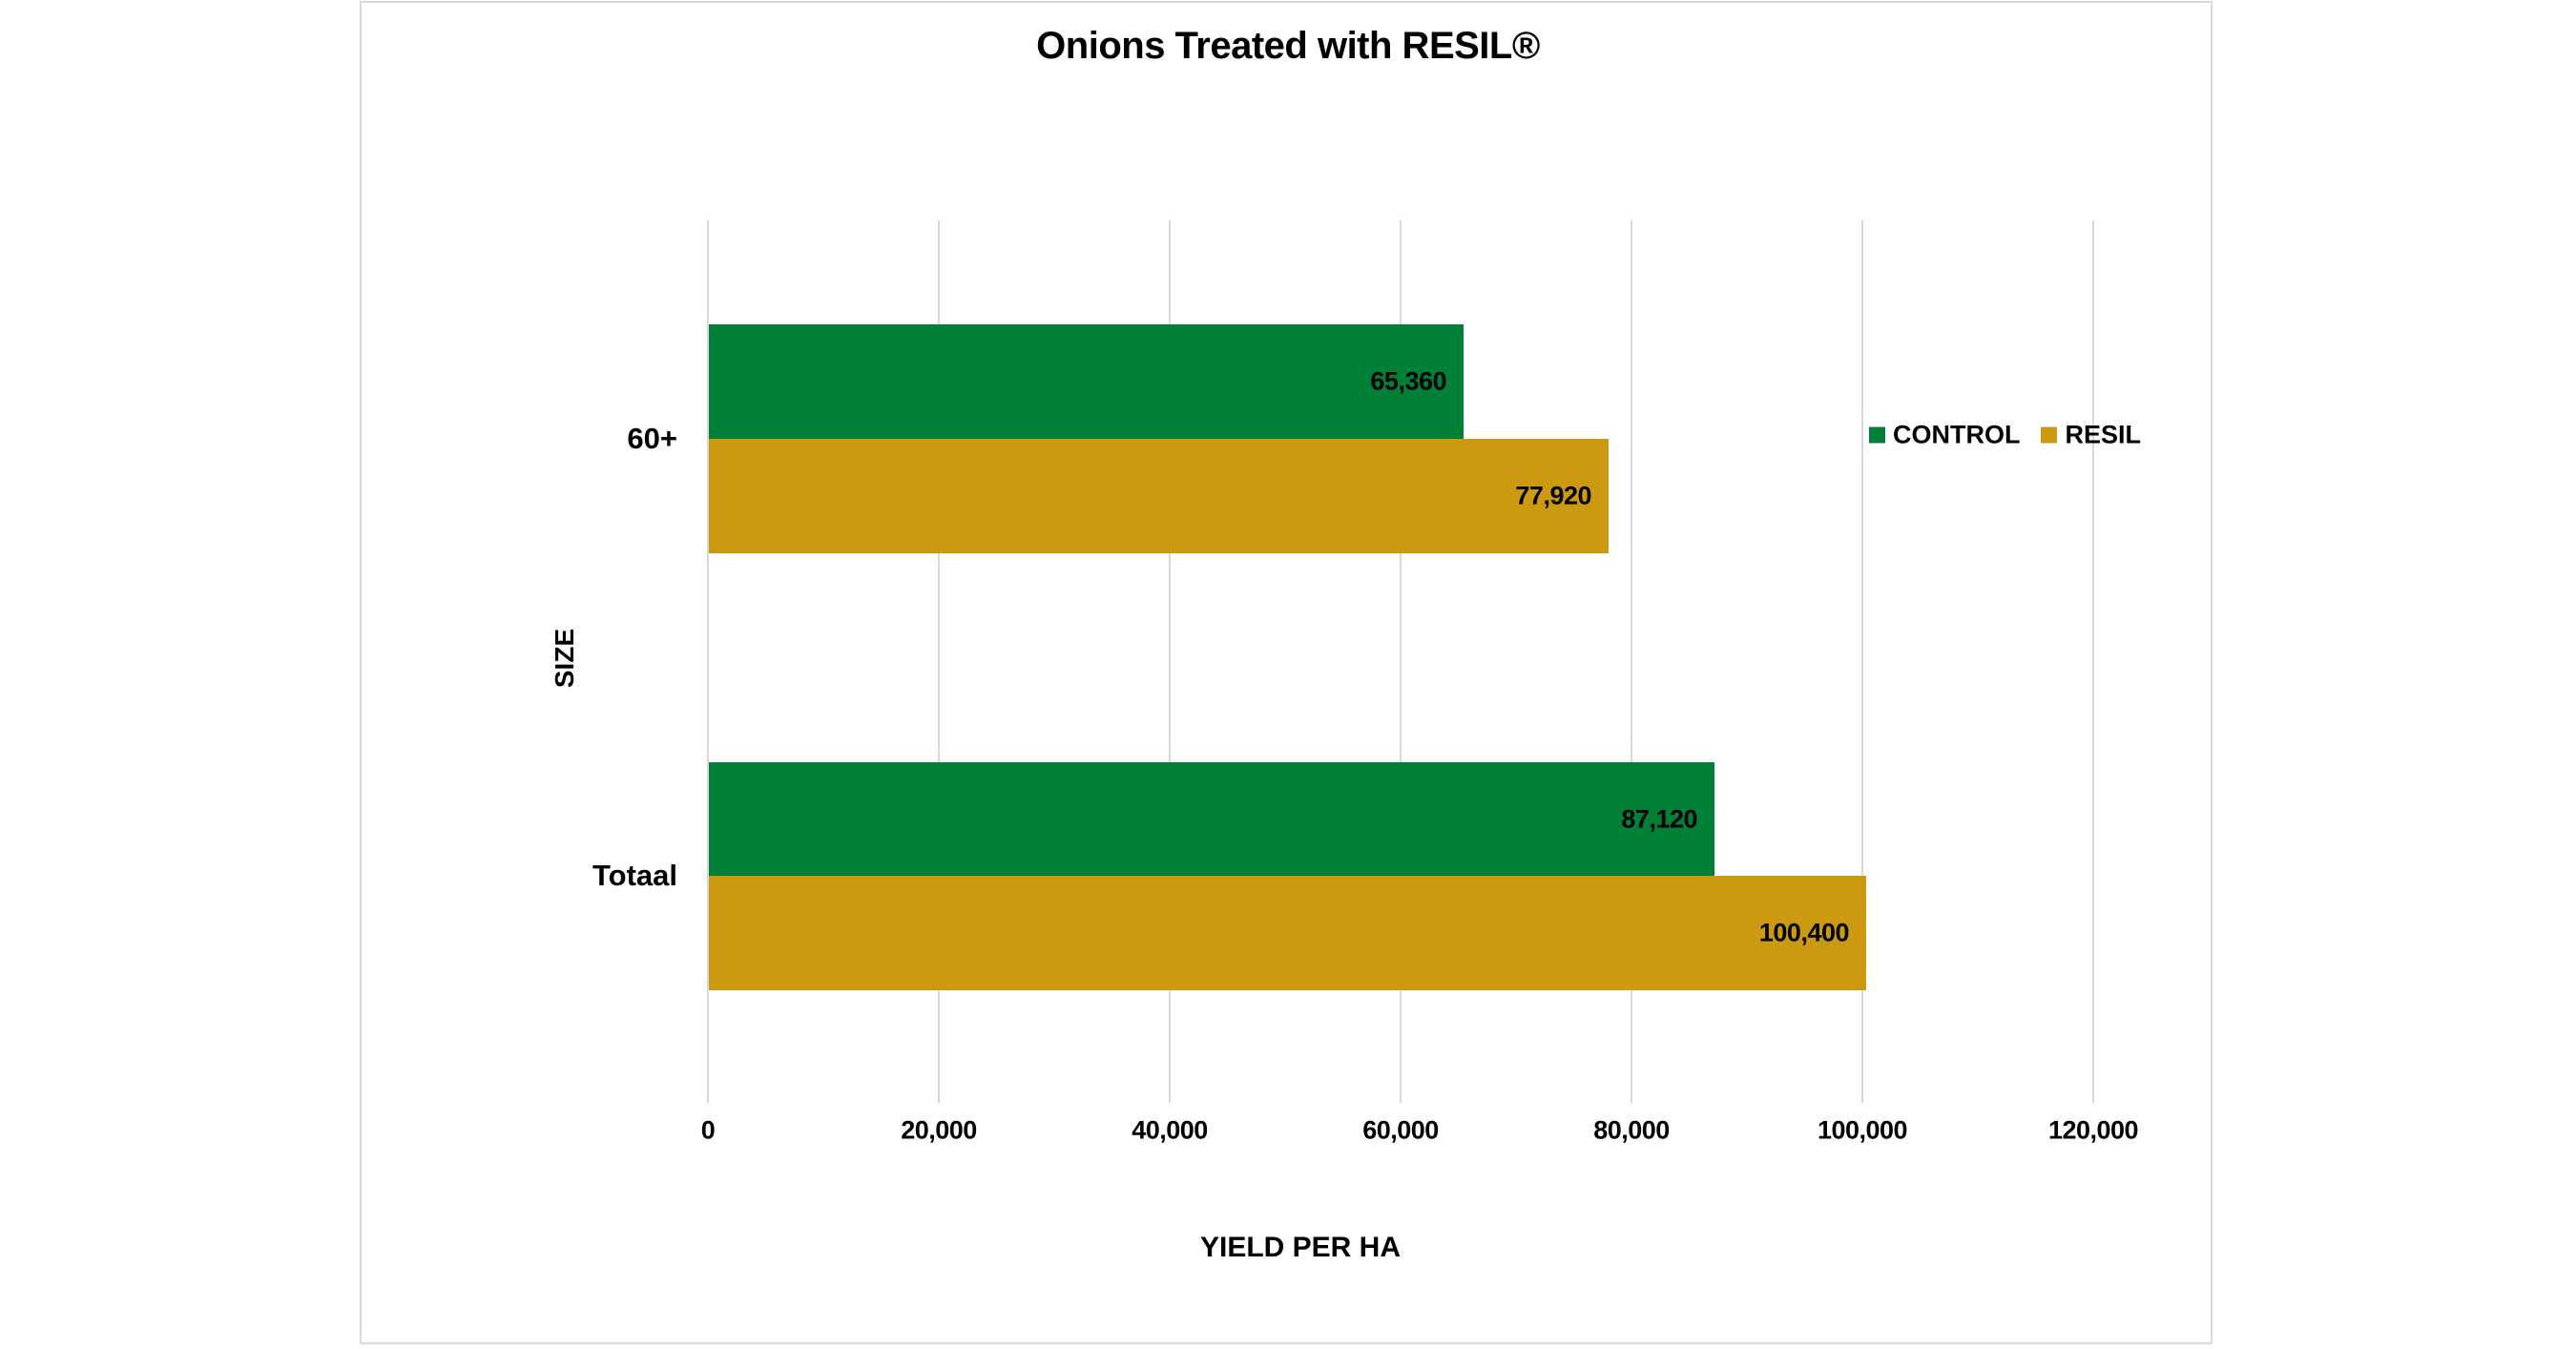 This screenshot has width=2576, height=1349. Describe the element at coordinates (1287, 933) in the screenshot. I see `bar-totaal-resil: 100,400` at that location.